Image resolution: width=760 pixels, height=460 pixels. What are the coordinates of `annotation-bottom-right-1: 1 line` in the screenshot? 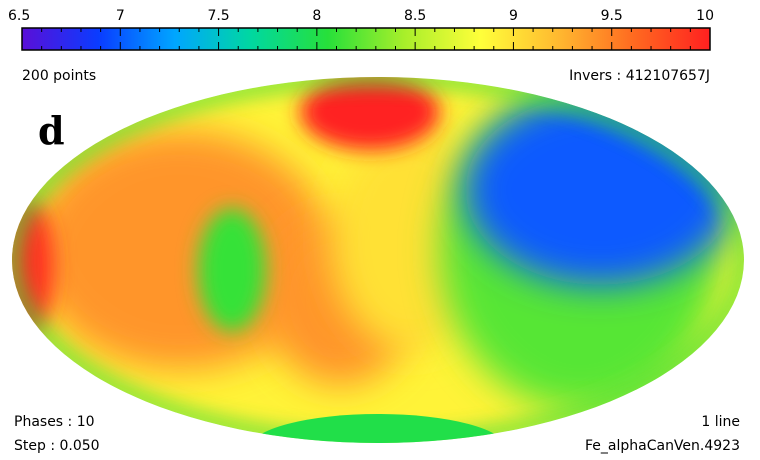 It's located at (720, 422).